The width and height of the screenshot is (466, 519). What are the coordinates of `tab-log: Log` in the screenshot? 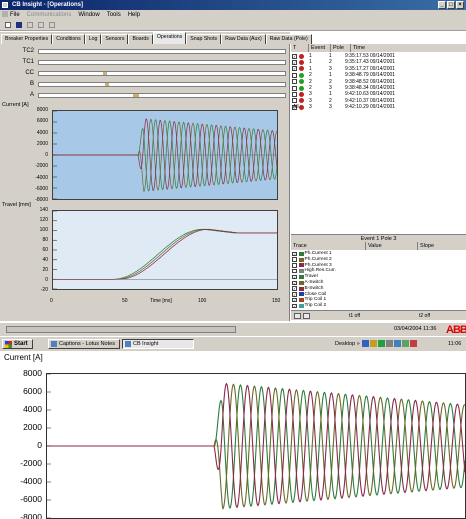 It's located at (93, 39).